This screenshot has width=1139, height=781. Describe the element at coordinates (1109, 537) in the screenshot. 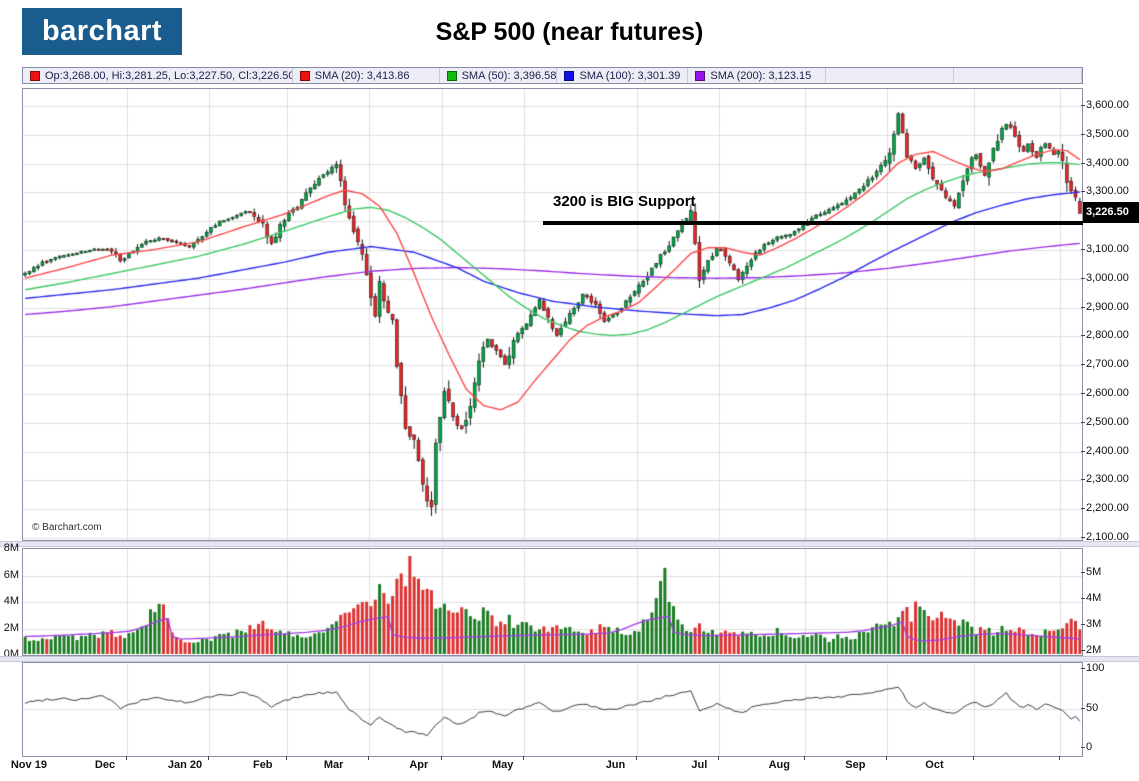

I see `price-tick-label: 2,100.00` at that location.